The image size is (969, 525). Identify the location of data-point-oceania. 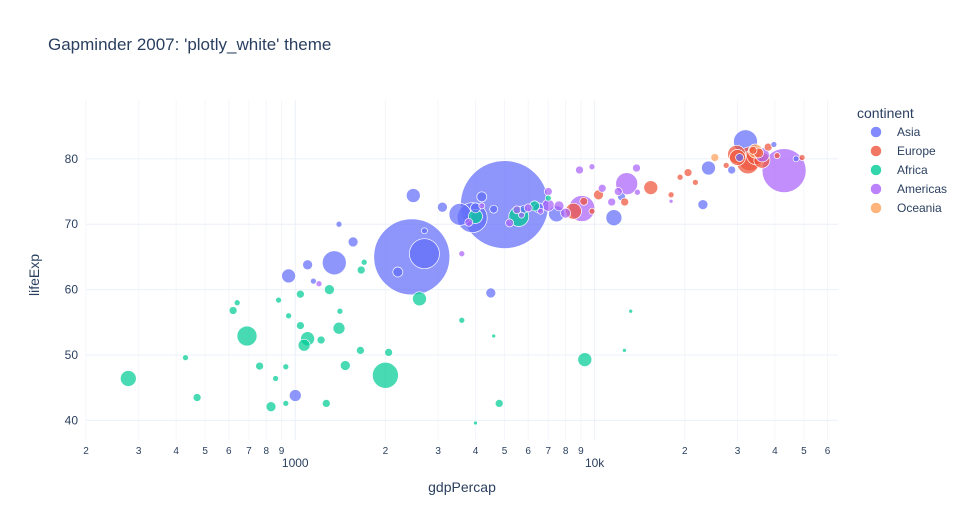
(715, 157).